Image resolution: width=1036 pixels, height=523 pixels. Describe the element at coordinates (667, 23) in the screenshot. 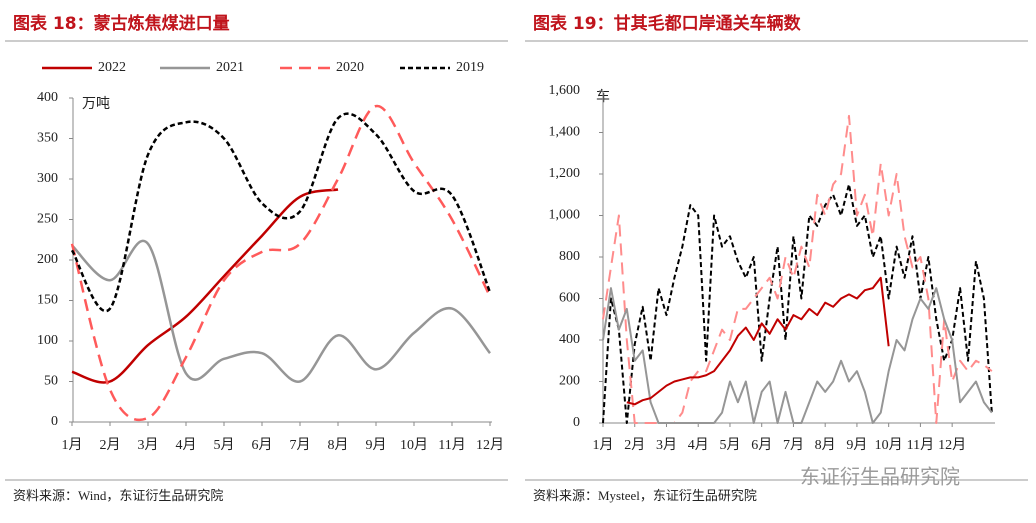

I see `chart-title: 图表 19：甘其毛都口岸通关车辆数` at that location.